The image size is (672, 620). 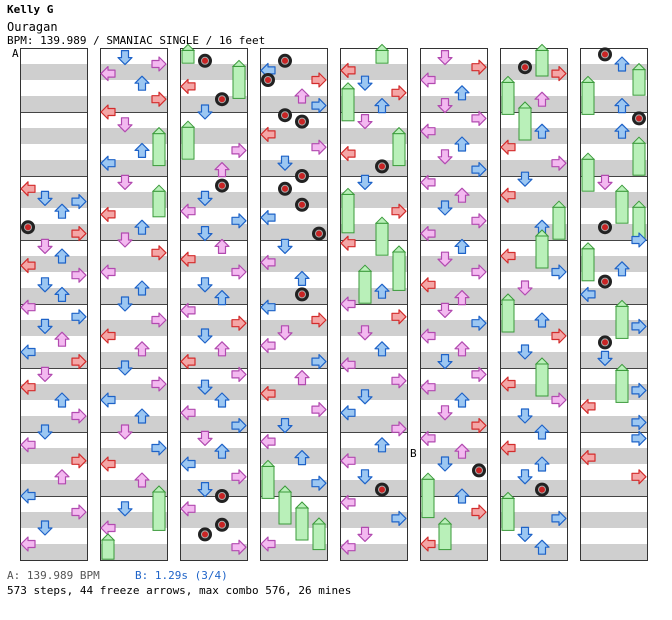 I want to click on marker-b: B, so click(x=413, y=453).